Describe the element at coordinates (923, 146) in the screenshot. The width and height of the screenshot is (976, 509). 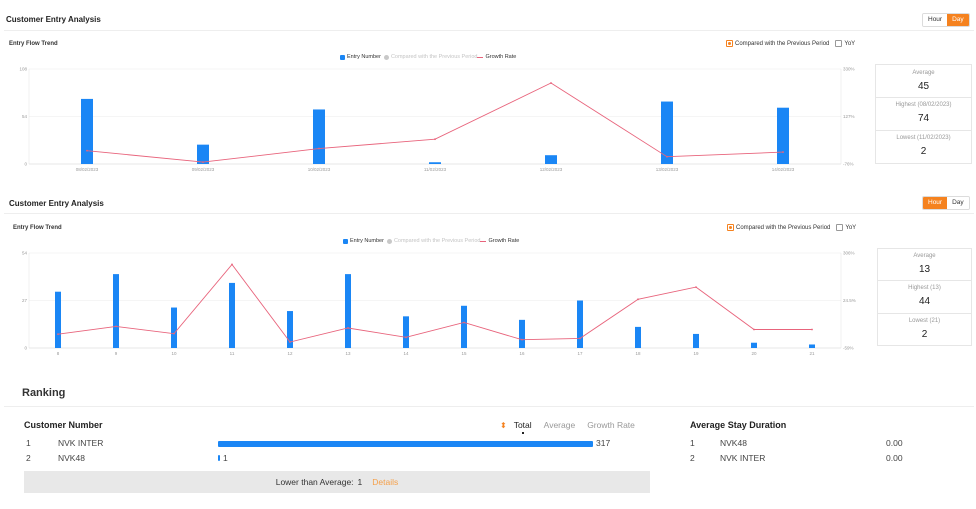
I see `stat-lowest: Lowest (11/02/2023) 2` at that location.